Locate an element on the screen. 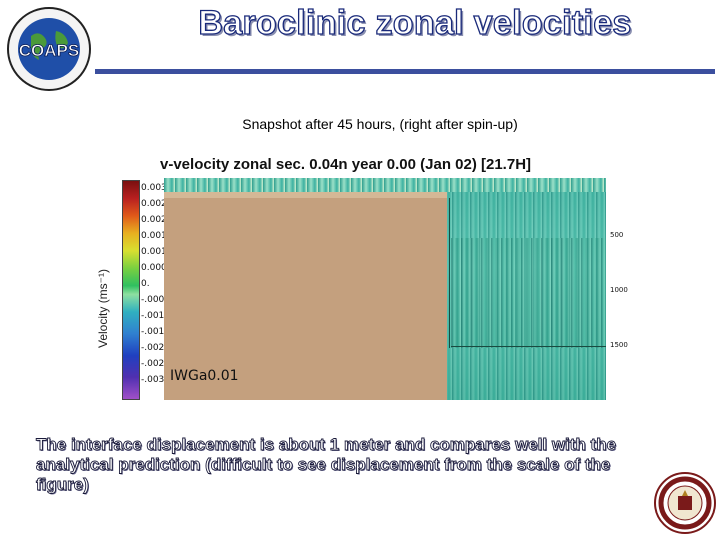 The width and height of the screenshot is (720, 540). interface-line is located at coordinates (528, 346).